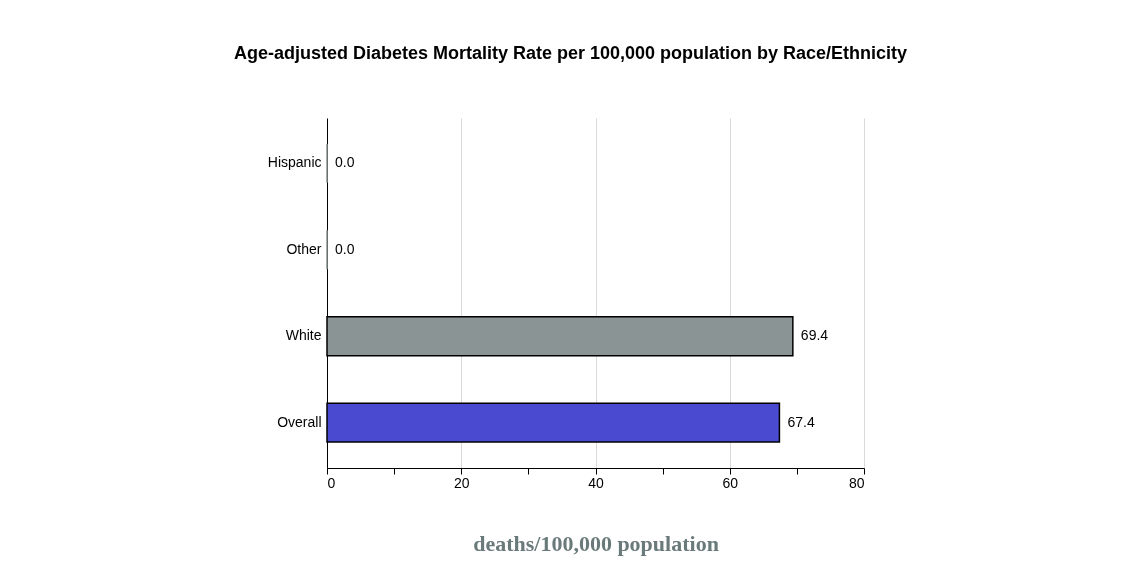  I want to click on chart-title: Age-adjusted Diabetes Mortality Rate per 100,000 population by Race/Ethnicity, so click(570, 53).